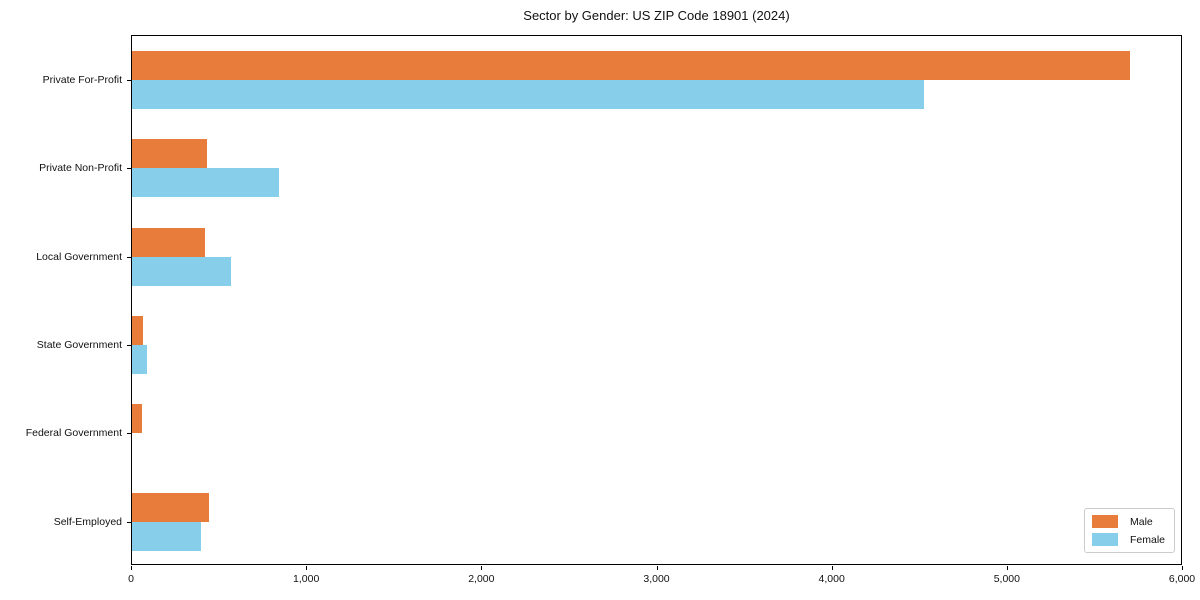 Image resolution: width=1200 pixels, height=600 pixels. What do you see at coordinates (1128, 539) in the screenshot?
I see `legend-item-female: Female` at bounding box center [1128, 539].